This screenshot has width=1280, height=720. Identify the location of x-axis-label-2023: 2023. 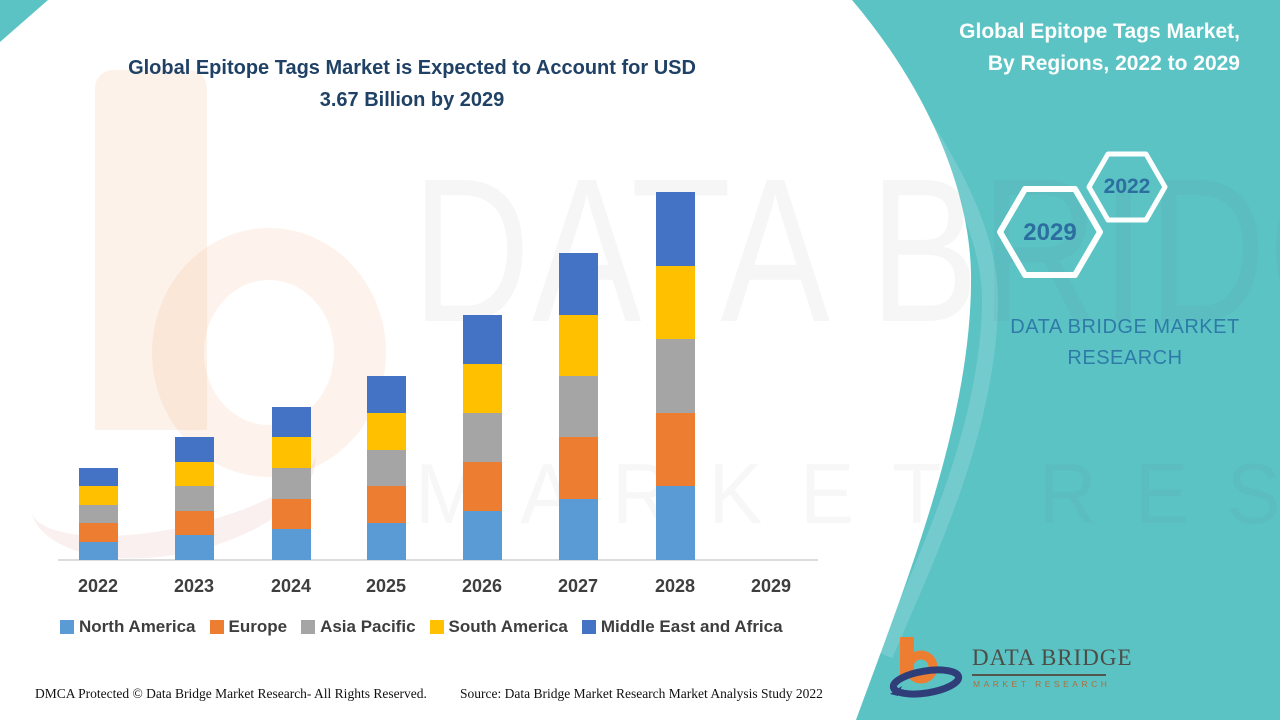
(194, 586).